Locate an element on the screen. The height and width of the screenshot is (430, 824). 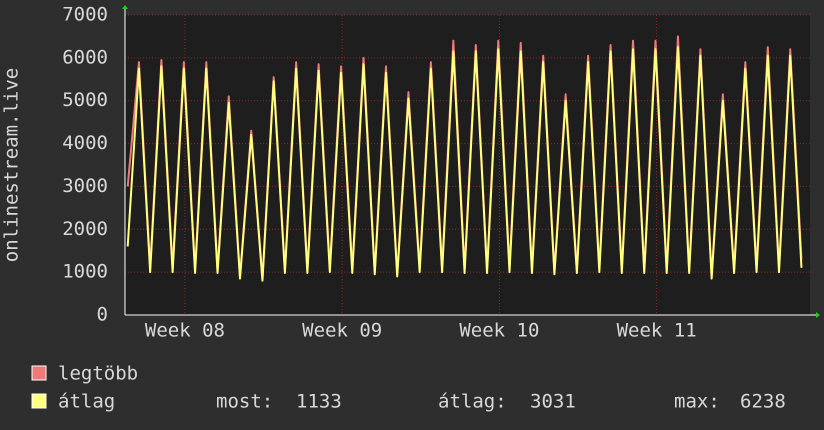
x-tick-label: Week 11 is located at coordinates (657, 331).